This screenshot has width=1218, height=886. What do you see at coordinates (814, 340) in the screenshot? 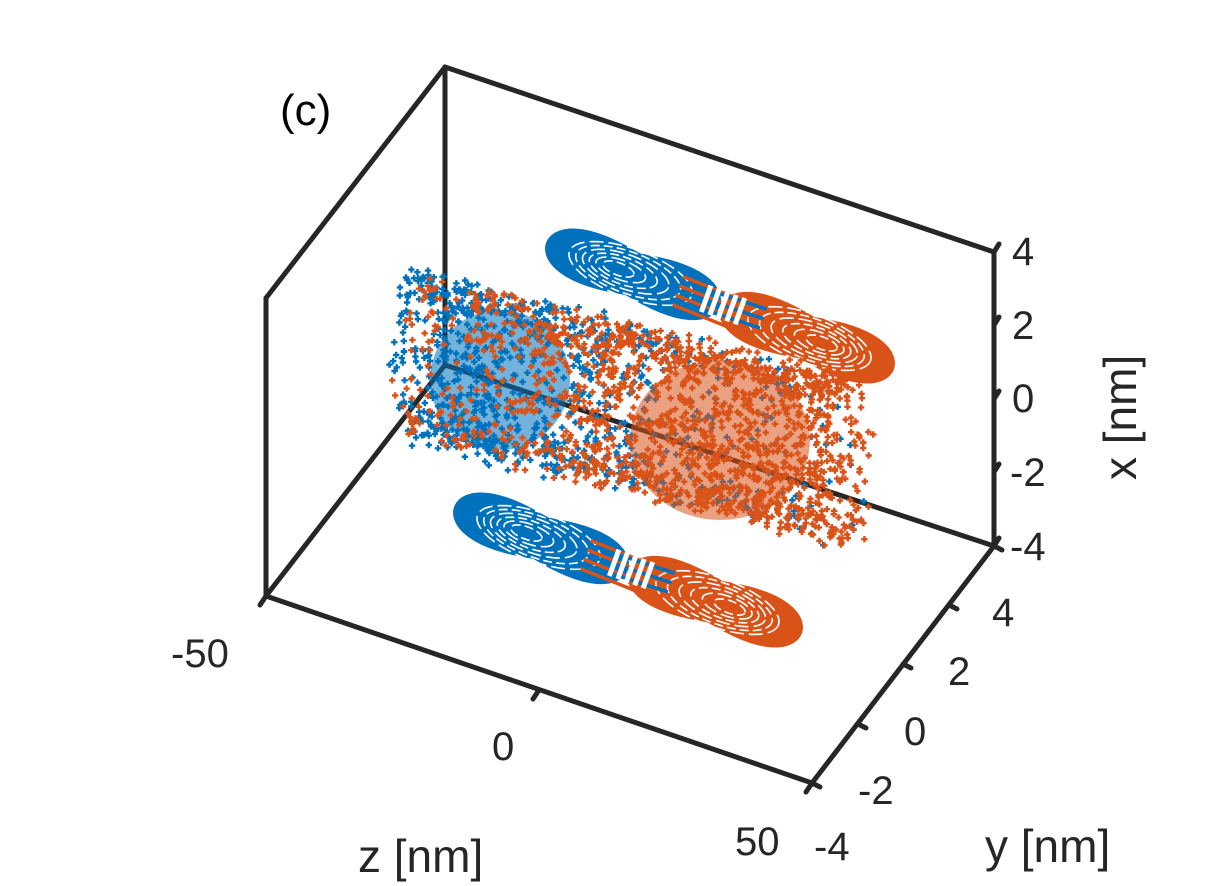
I see `projection-top-lobe-right-contour` at bounding box center [814, 340].